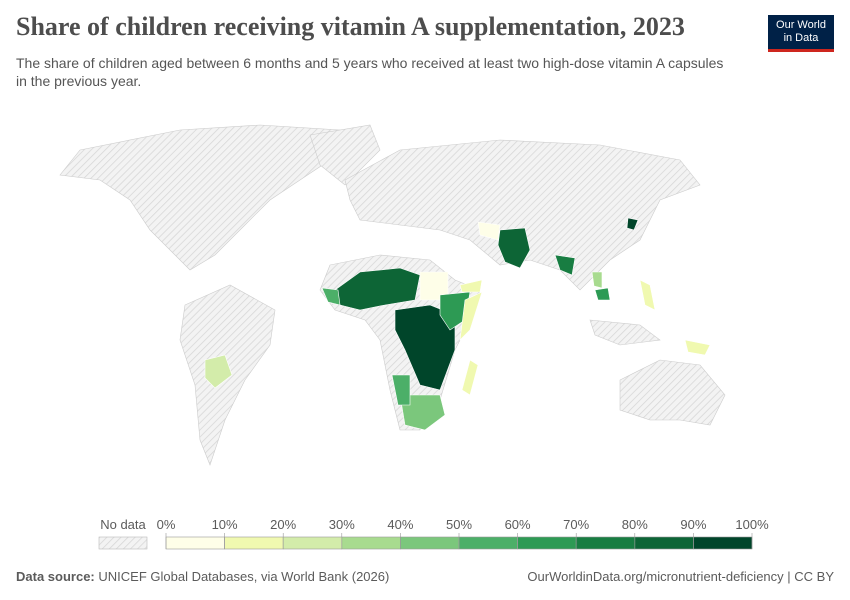  Describe the element at coordinates (801, 25) in the screenshot. I see `logo-text: Our World` at that location.